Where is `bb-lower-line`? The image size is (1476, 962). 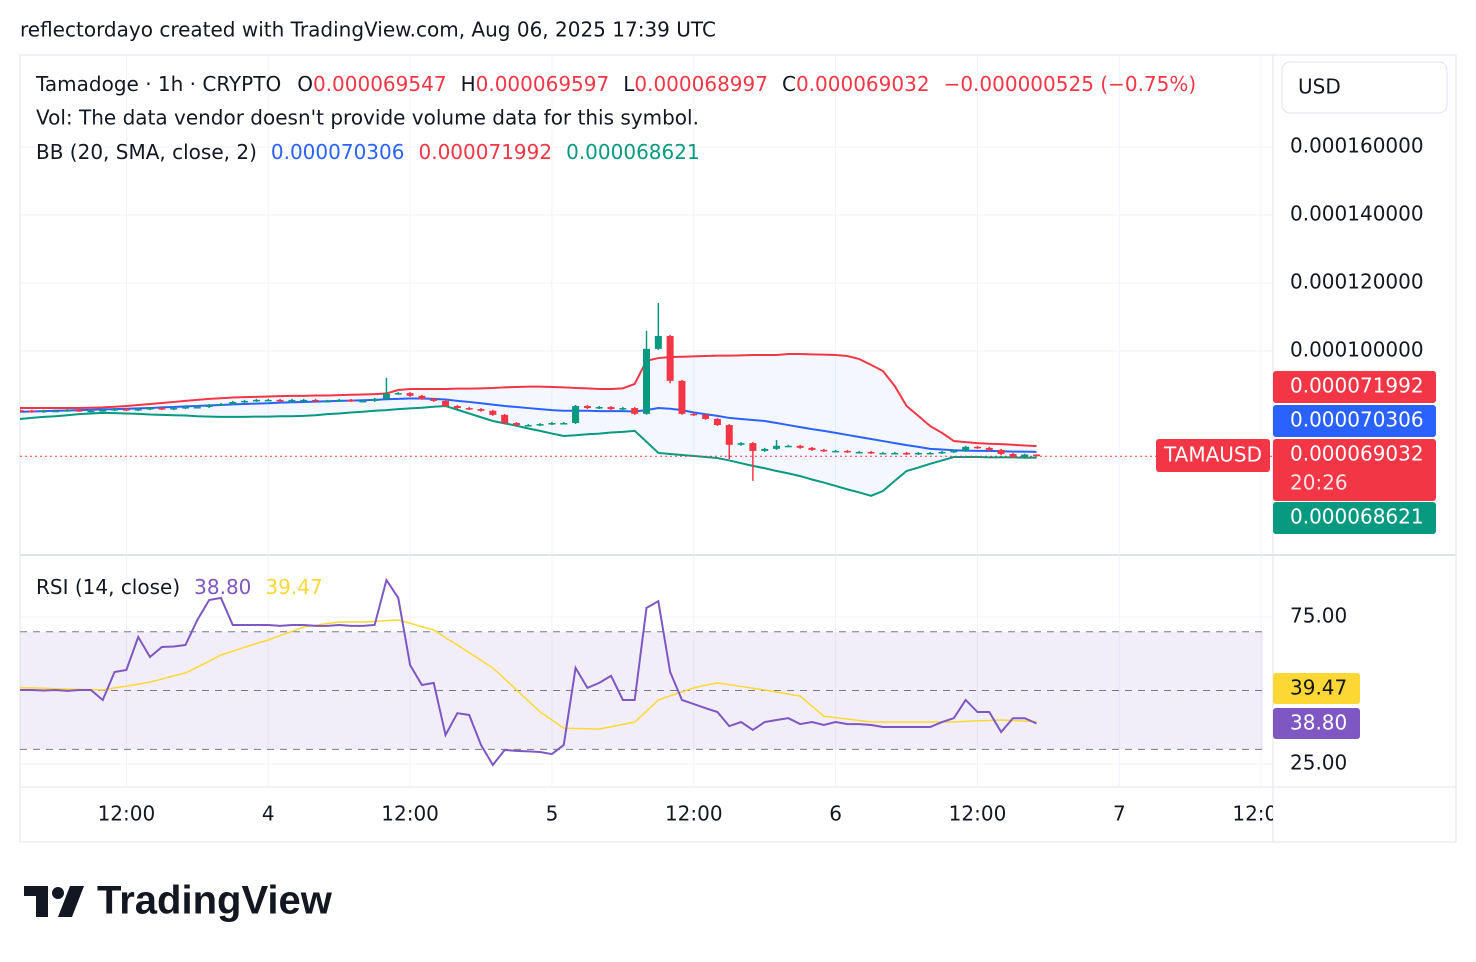 bb-lower-line is located at coordinates (528, 451).